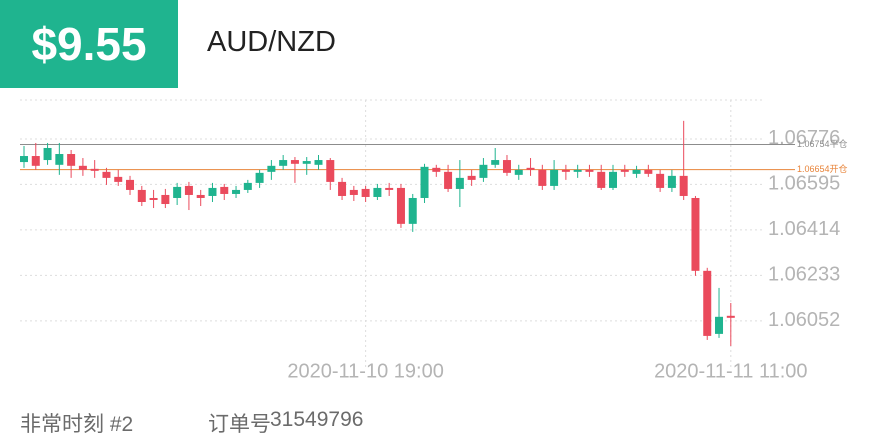  I want to click on y-tick-label: 1.06595, so click(804, 184).